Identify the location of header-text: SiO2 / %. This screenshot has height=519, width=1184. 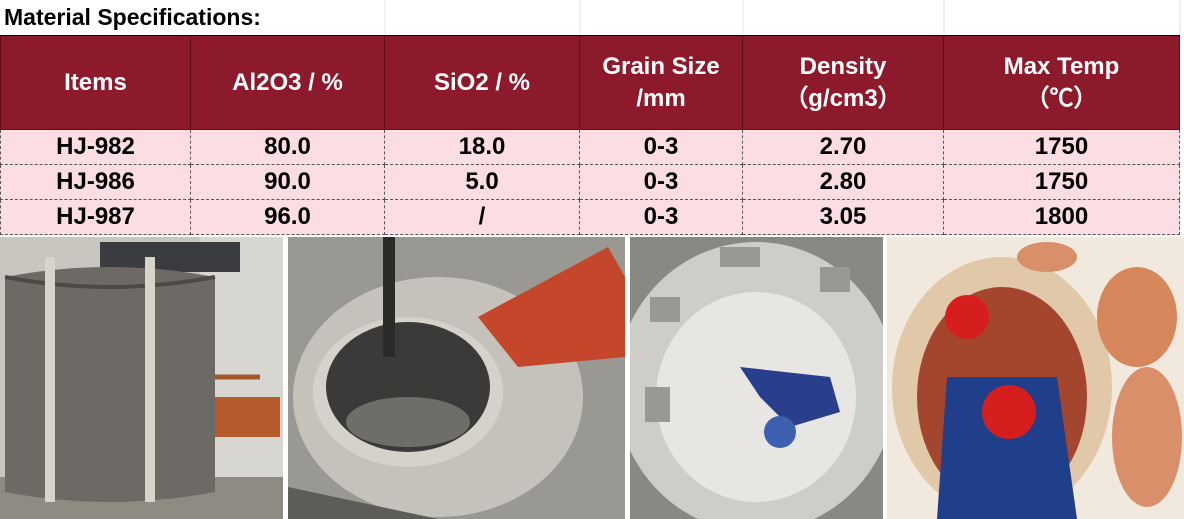
(482, 82).